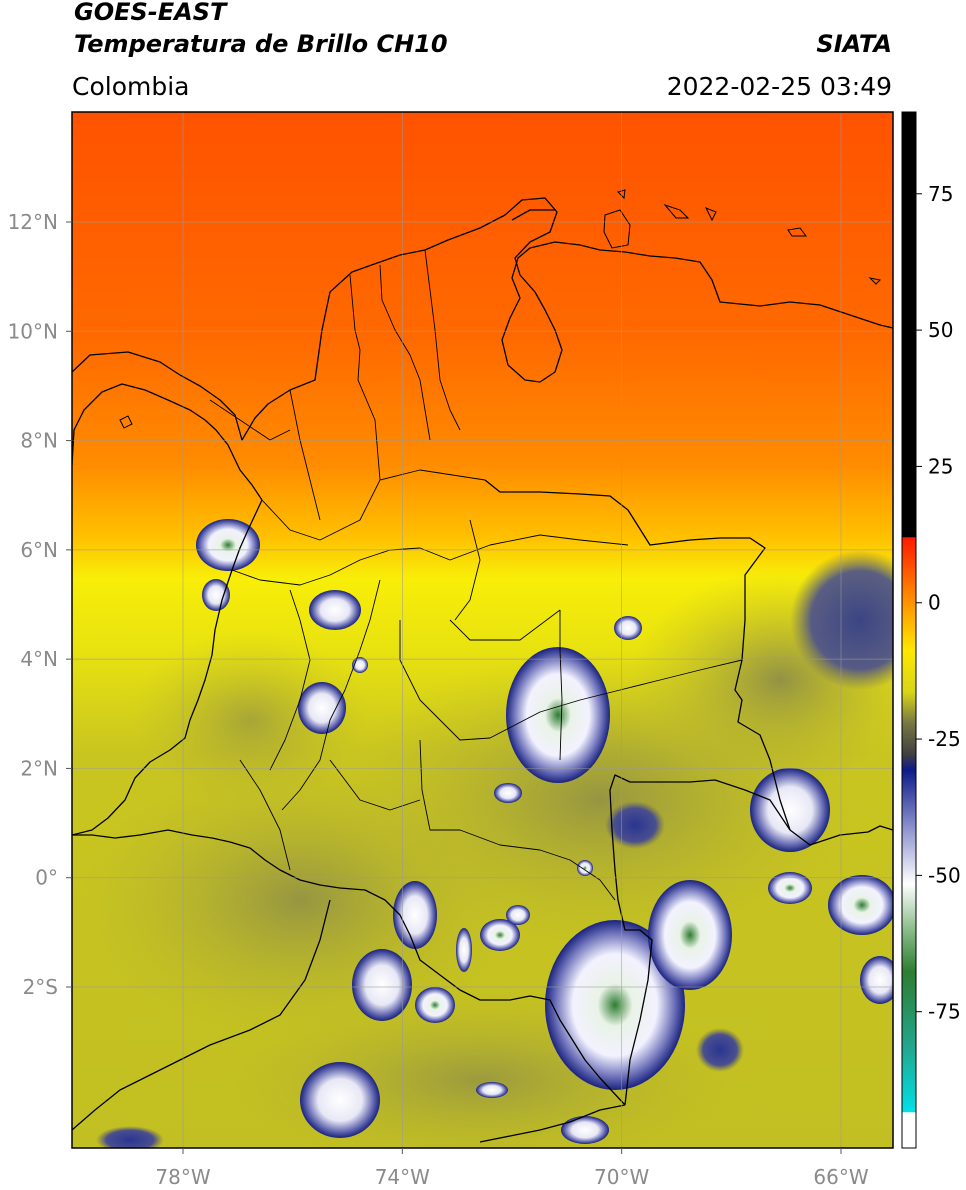 Image resolution: width=966 pixels, height=1190 pixels. I want to click on panama-isthmus, so click(167, 442).